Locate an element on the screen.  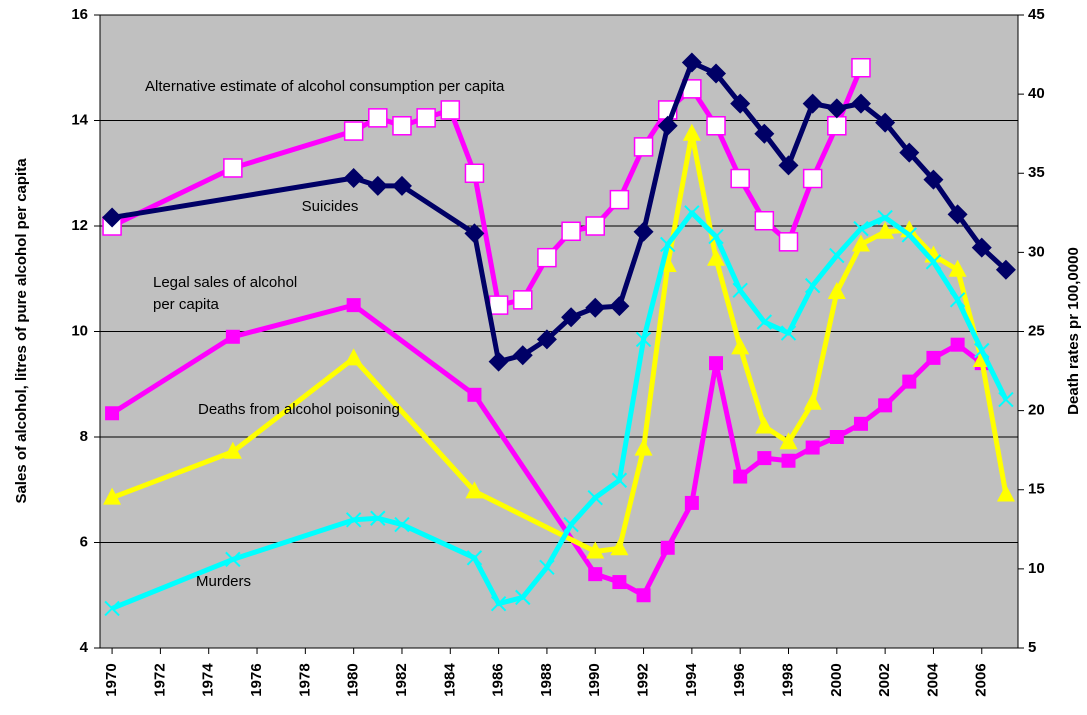
y2-tick-label: 40 is located at coordinates (1036, 93).